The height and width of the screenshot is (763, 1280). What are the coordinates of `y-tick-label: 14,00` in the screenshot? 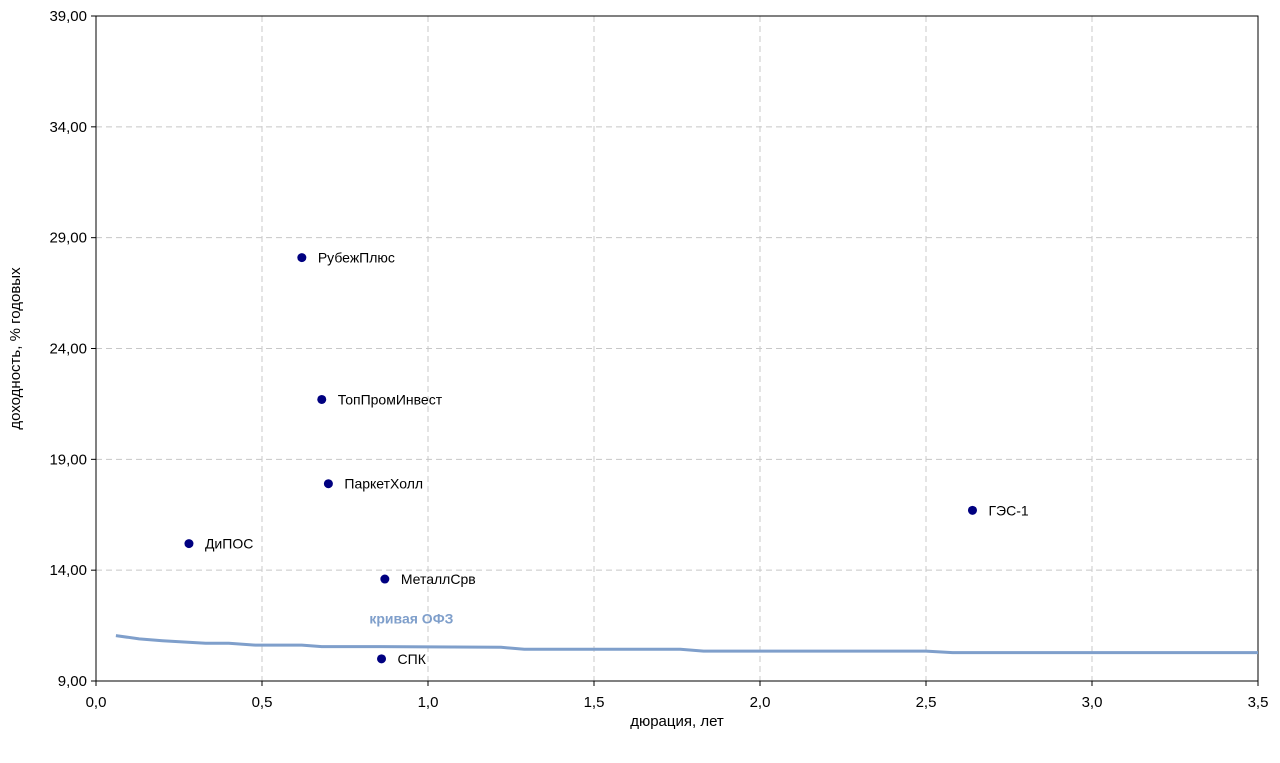 It's located at (68, 570).